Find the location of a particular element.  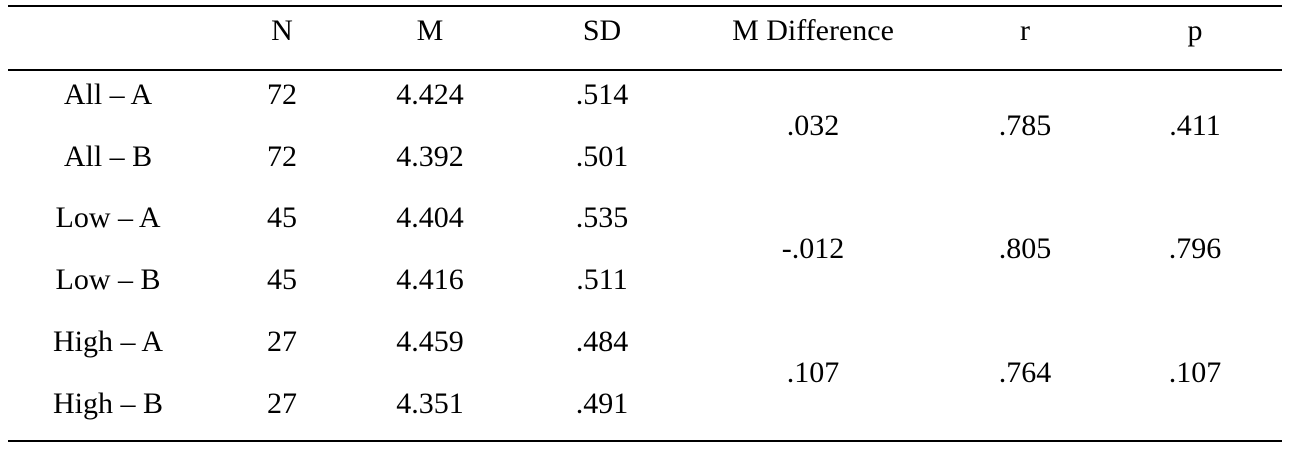

header-cell: N is located at coordinates (282, 30).